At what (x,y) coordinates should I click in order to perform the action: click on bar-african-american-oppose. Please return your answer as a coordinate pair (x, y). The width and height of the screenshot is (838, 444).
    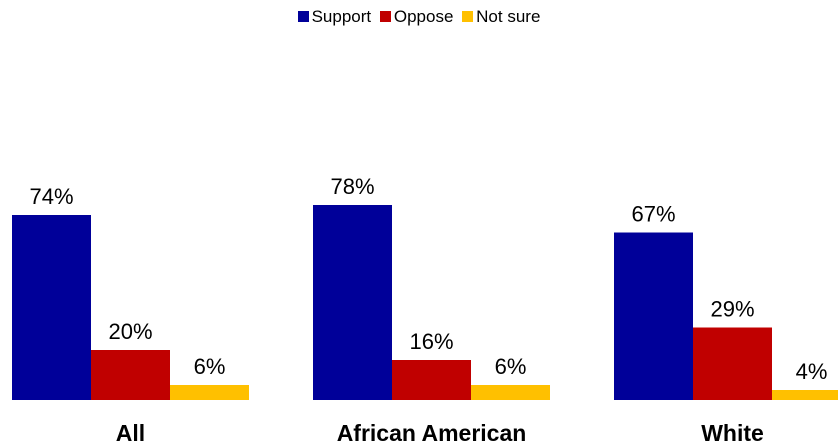
    Looking at the image, I should click on (431, 380).